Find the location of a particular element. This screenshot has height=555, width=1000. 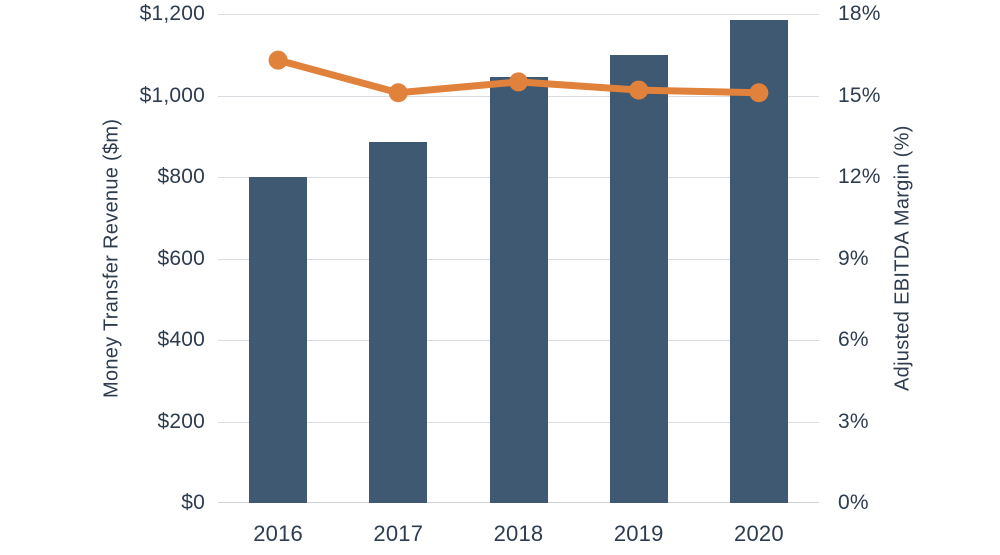

x-axis-labels: 2016 2017 2018 2019 2020 is located at coordinates (518, 536).